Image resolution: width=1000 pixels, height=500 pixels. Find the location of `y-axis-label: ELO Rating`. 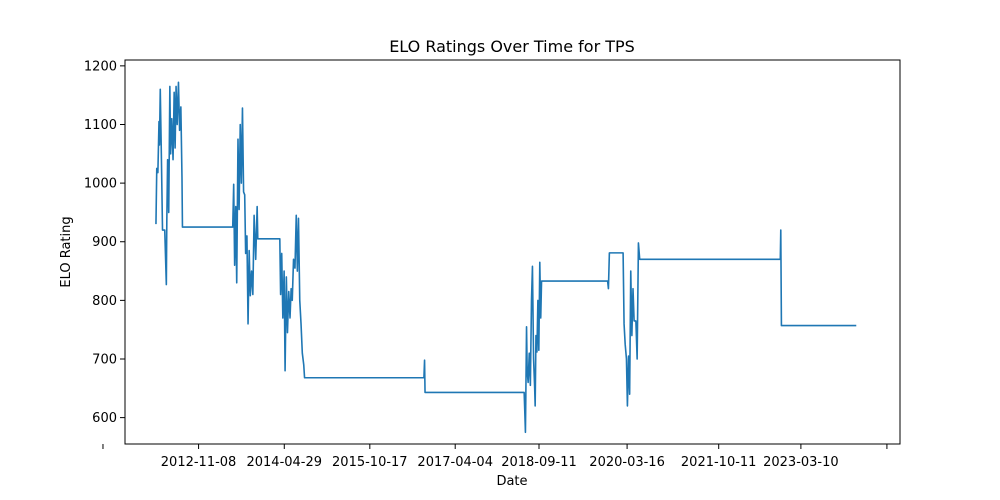

y-axis-label: ELO Rating is located at coordinates (66, 251).